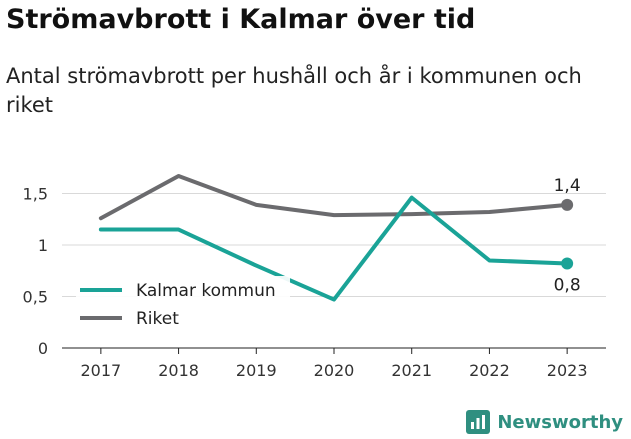 The height and width of the screenshot is (439, 631). Describe the element at coordinates (411, 370) in the screenshot. I see `x-tick-label: 2021` at that location.